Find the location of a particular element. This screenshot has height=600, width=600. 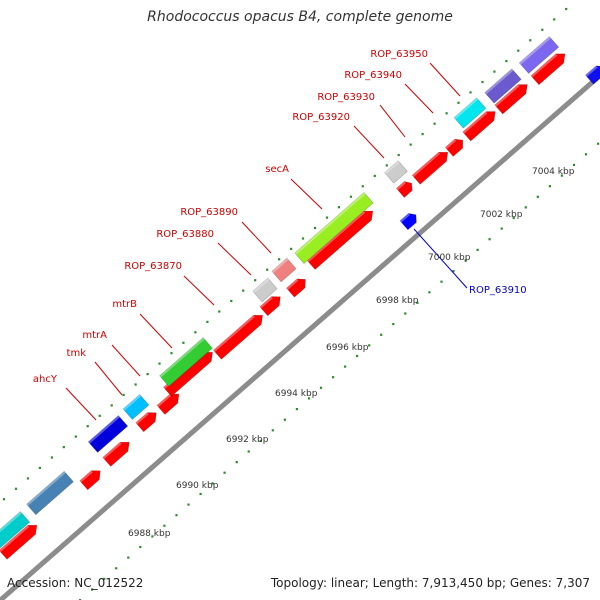

gene-label-mtrb: mtrB is located at coordinates (142, 324).